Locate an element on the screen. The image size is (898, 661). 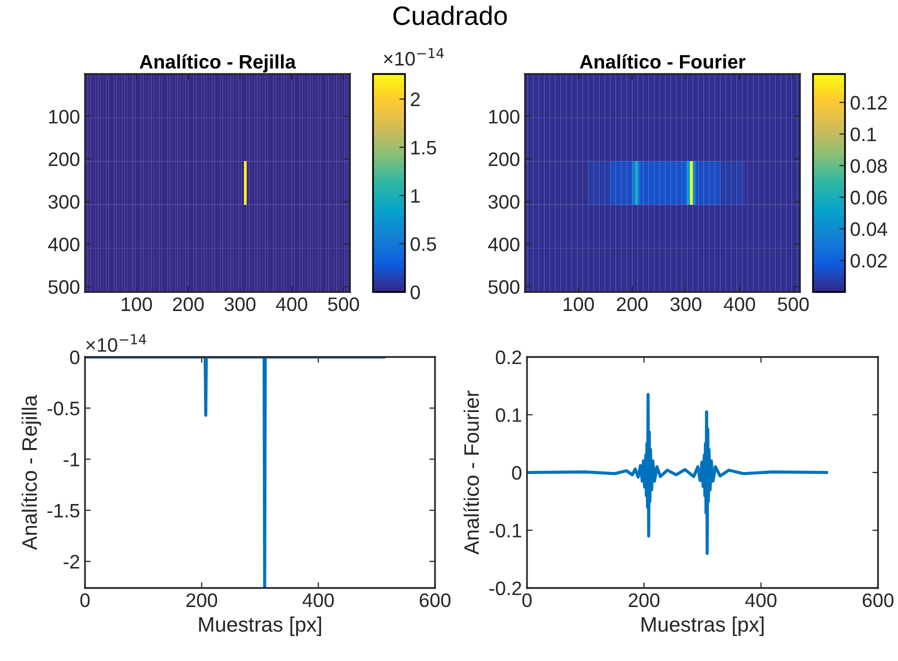
y-axis-title: Analítico - Rejilla is located at coordinates (31, 472).